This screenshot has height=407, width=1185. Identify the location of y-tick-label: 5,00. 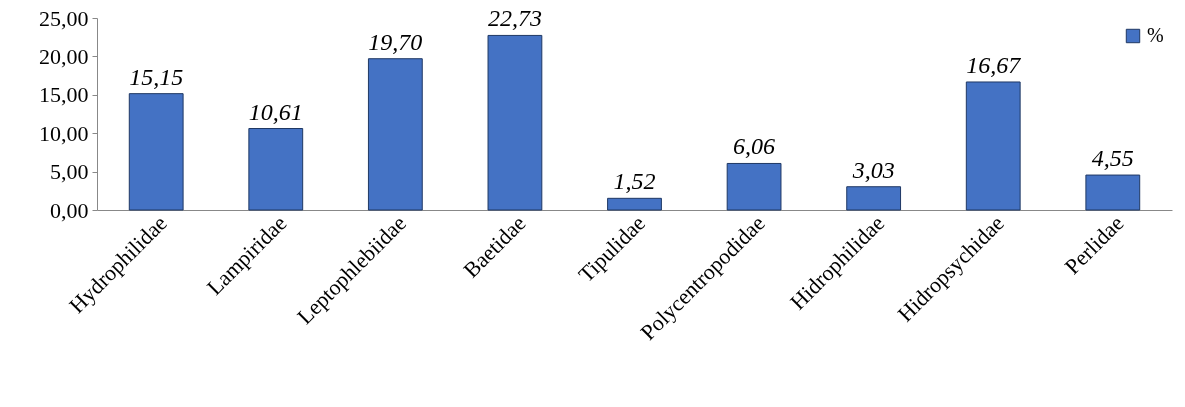
(69, 172).